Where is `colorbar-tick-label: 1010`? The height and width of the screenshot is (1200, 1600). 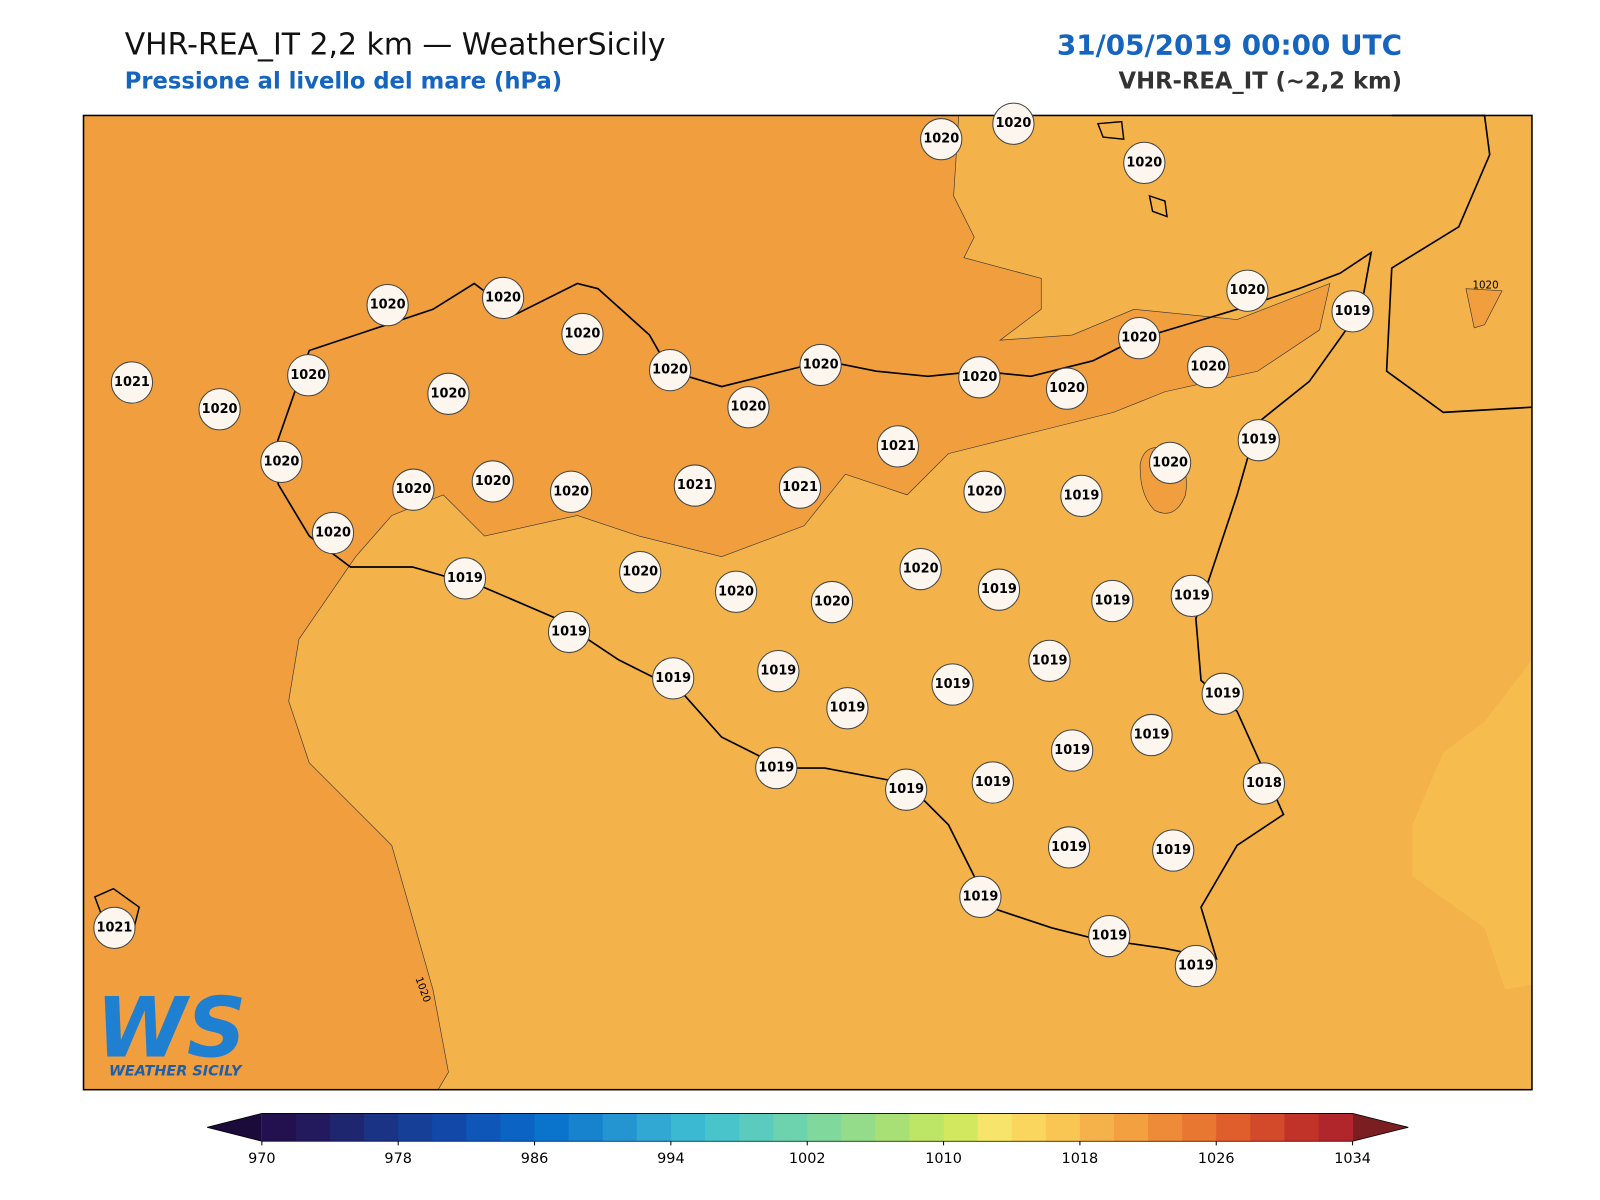
colorbar-tick-label: 1010 is located at coordinates (943, 1159).